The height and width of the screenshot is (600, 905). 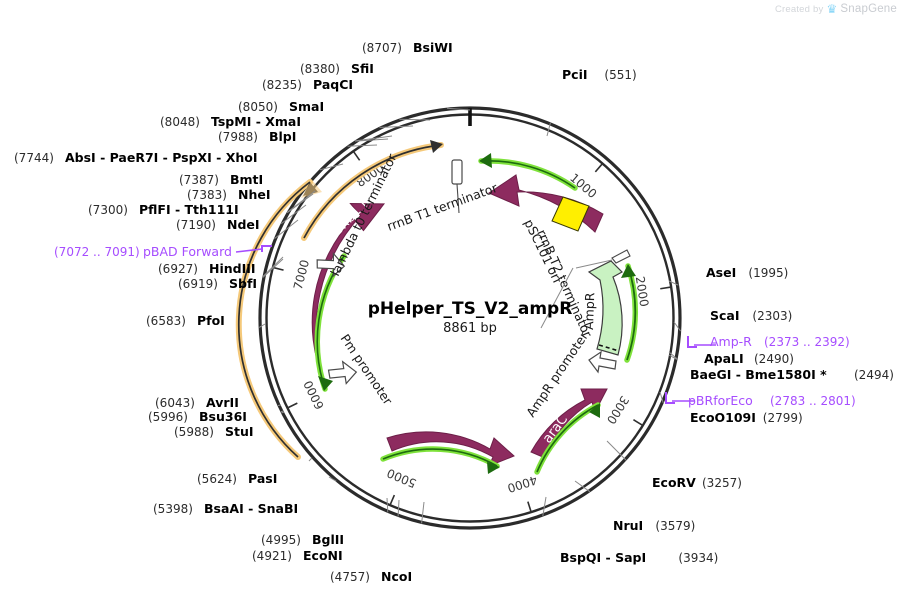 I want to click on enzyme-label-ecoo109i: EcoO109I (2799), so click(x=746, y=417).